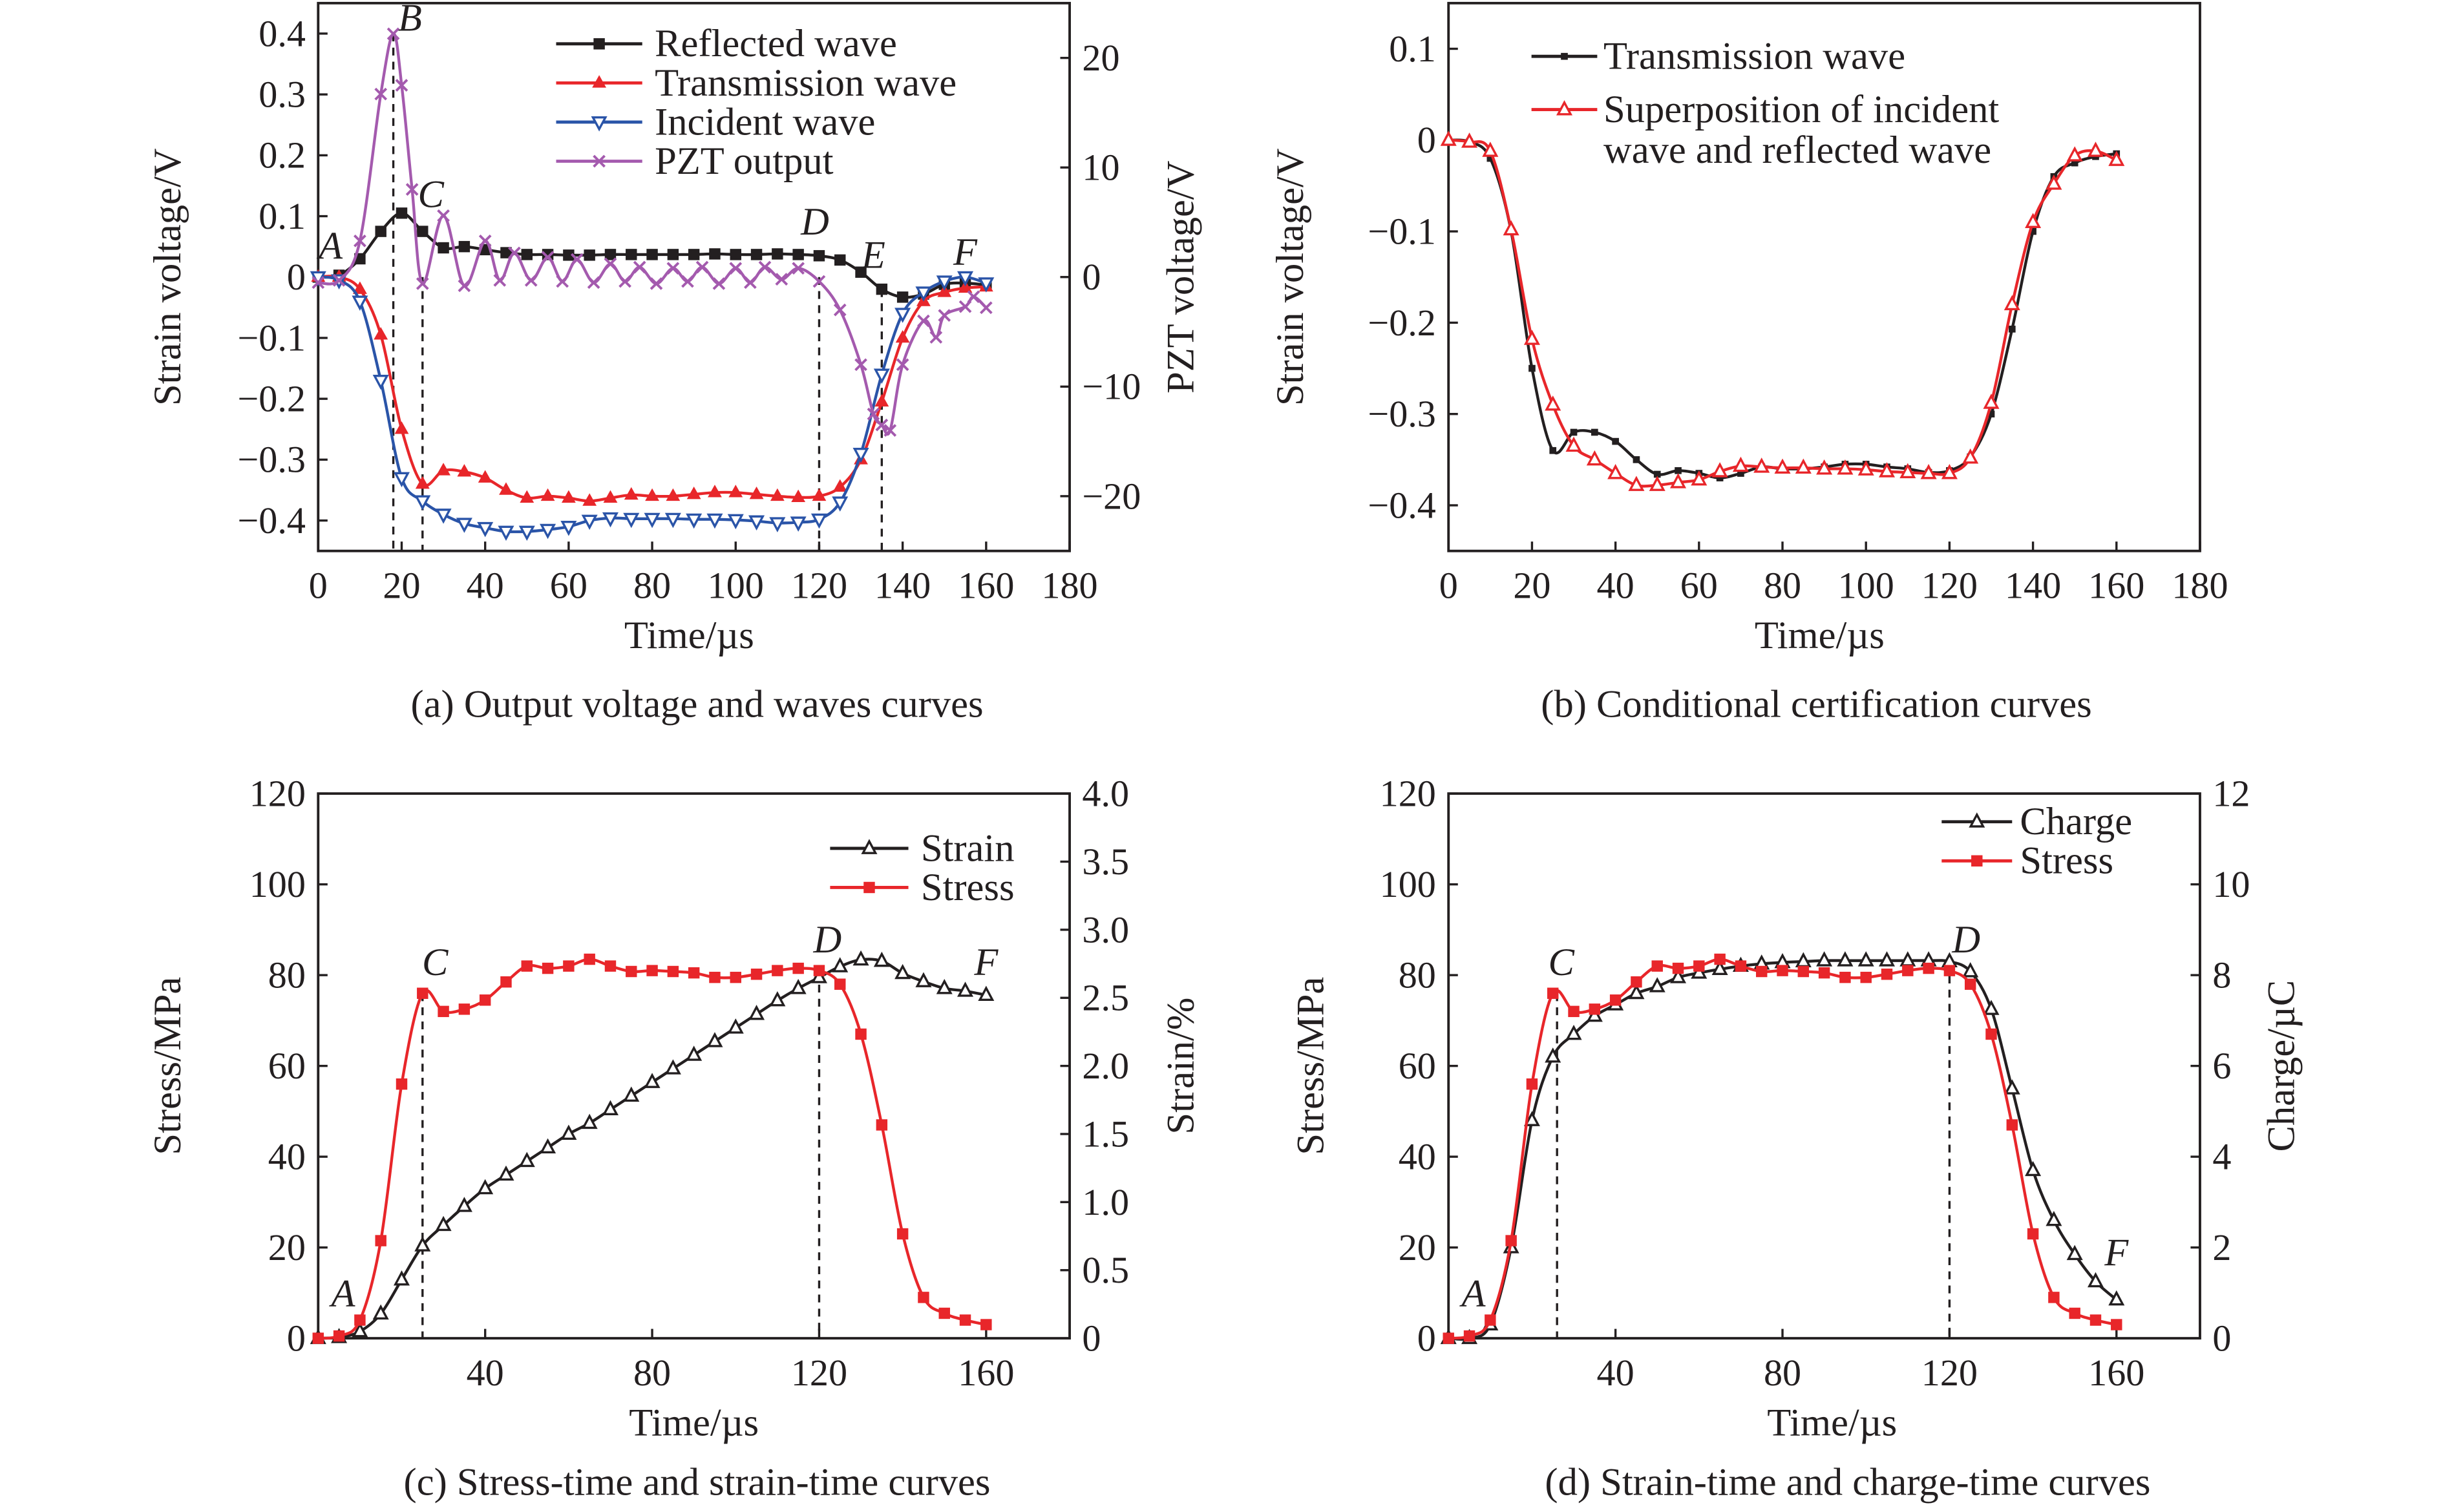 Image resolution: width=2443 pixels, height=1512 pixels. Describe the element at coordinates (1180, 1067) in the screenshot. I see `y2-axis-label: Strain/%` at that location.